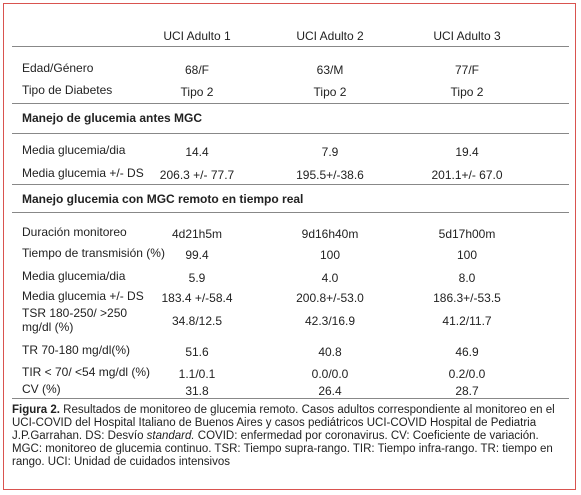  What do you see at coordinates (330, 391) in the screenshot?
I see `cell: 26.4` at bounding box center [330, 391].